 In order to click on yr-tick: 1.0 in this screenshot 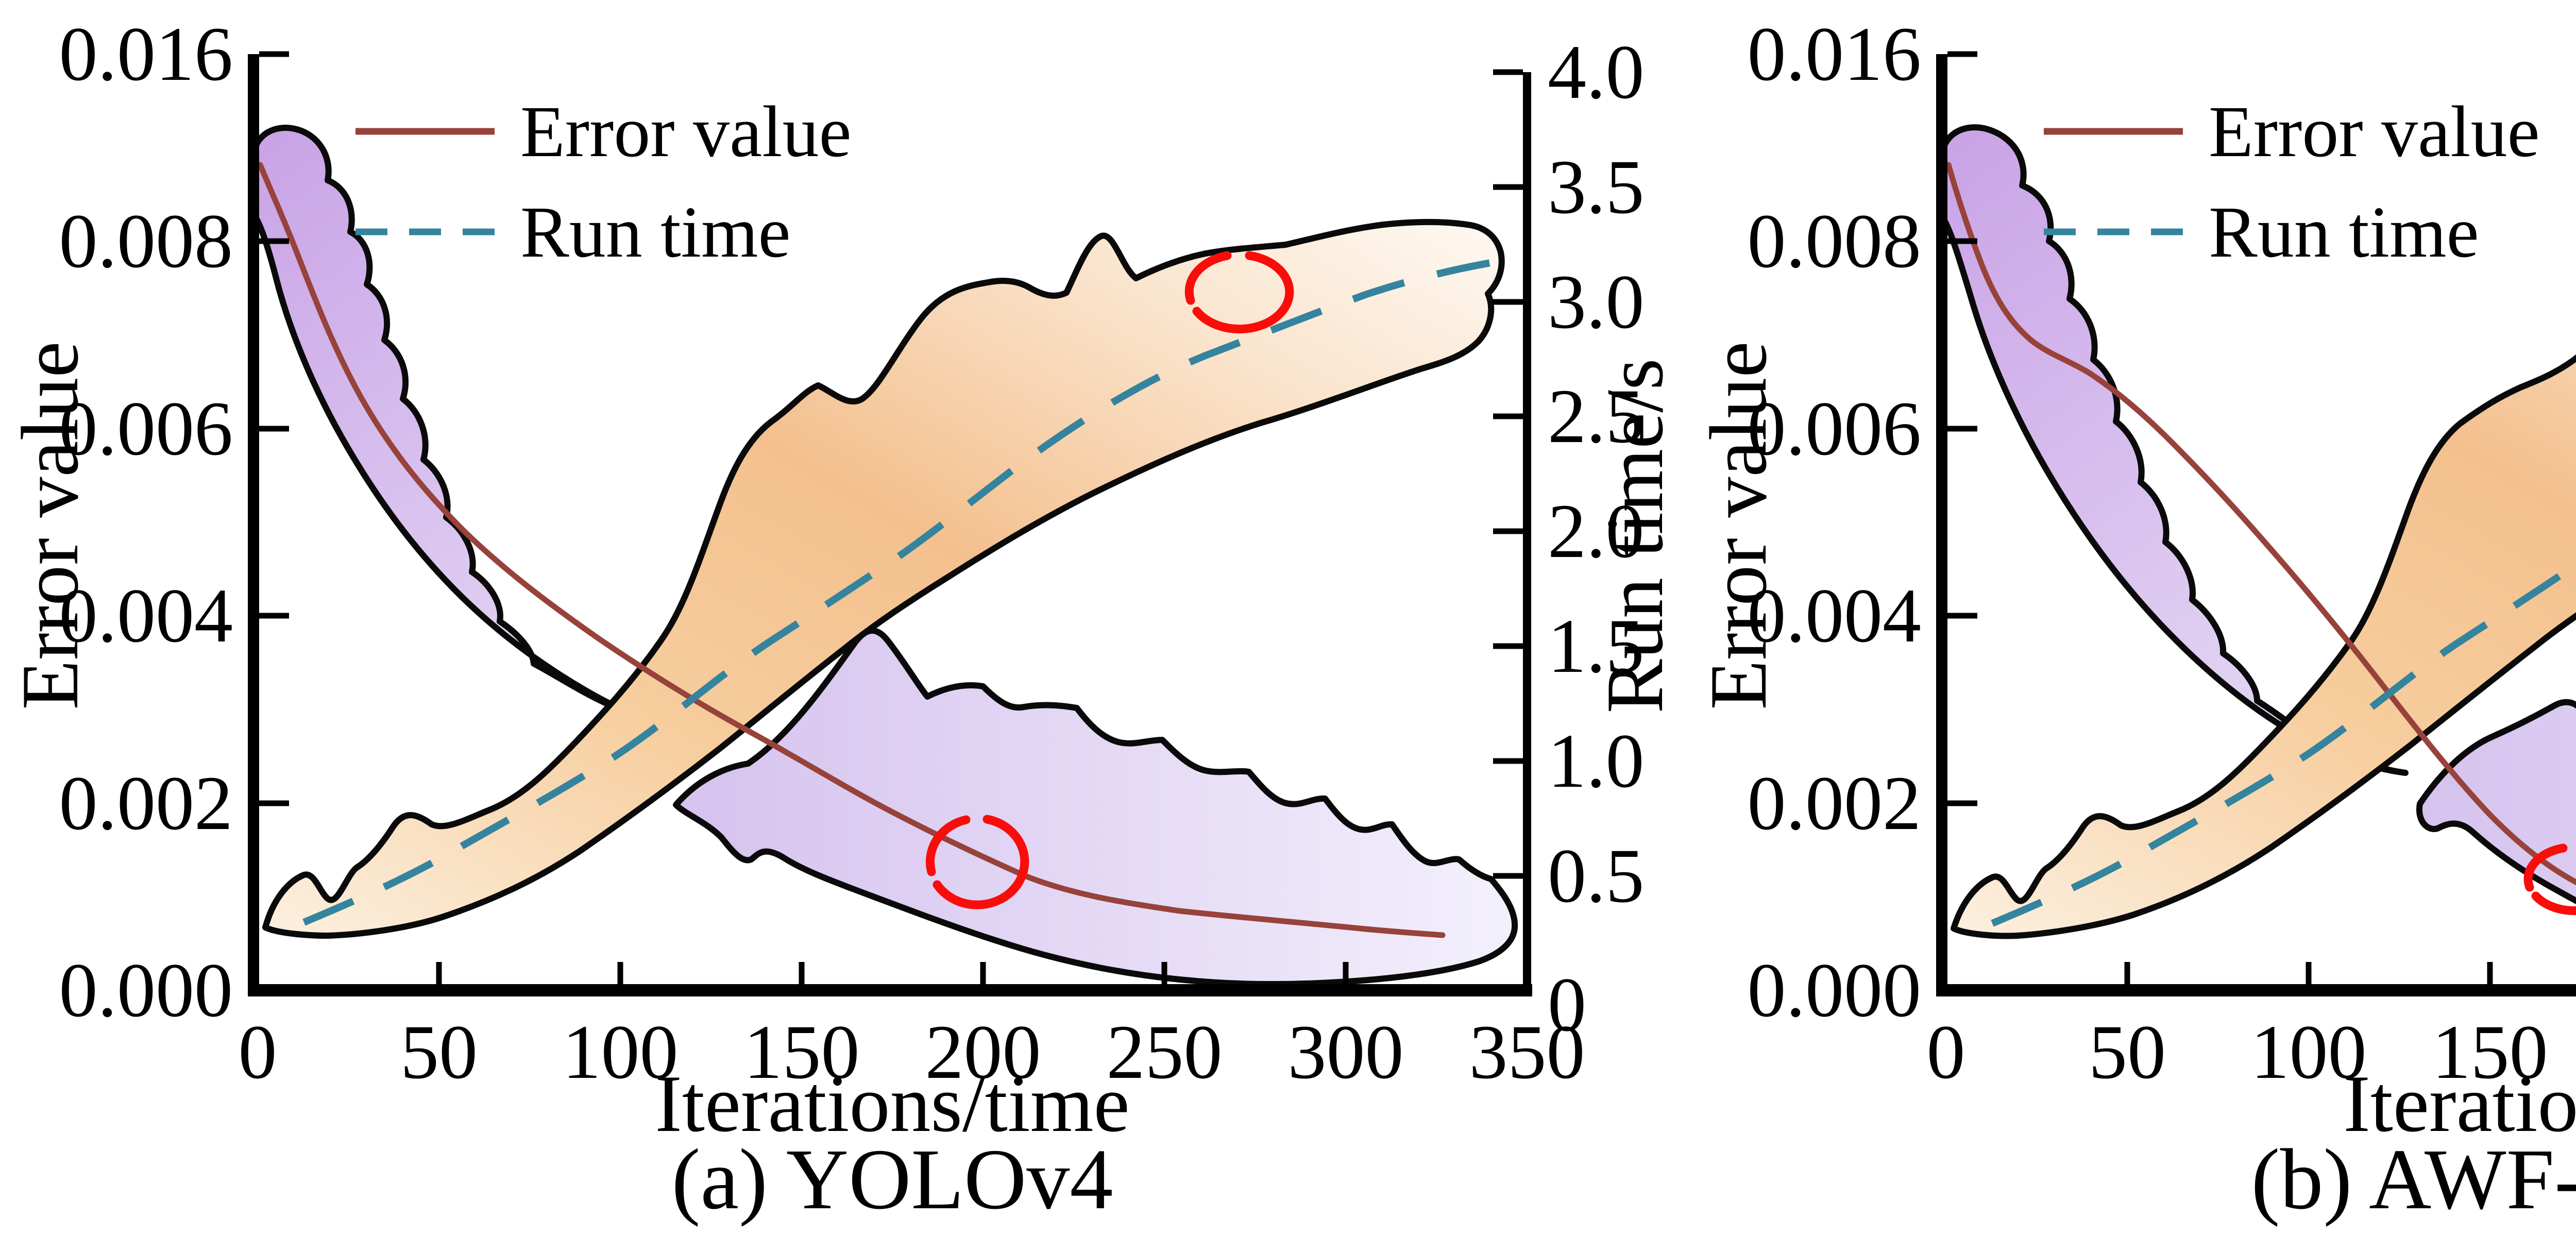, I will do `click(1596, 761)`.